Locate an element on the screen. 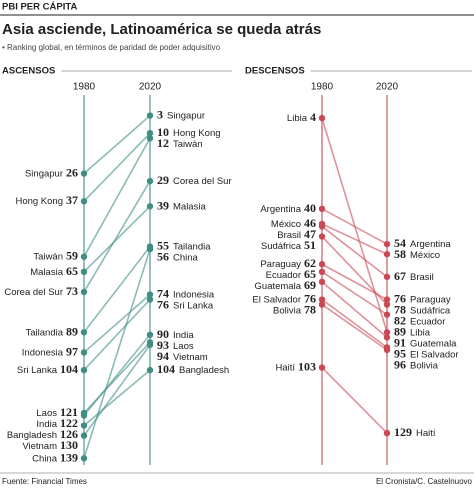  country-name: Bangladesh is located at coordinates (32, 434).